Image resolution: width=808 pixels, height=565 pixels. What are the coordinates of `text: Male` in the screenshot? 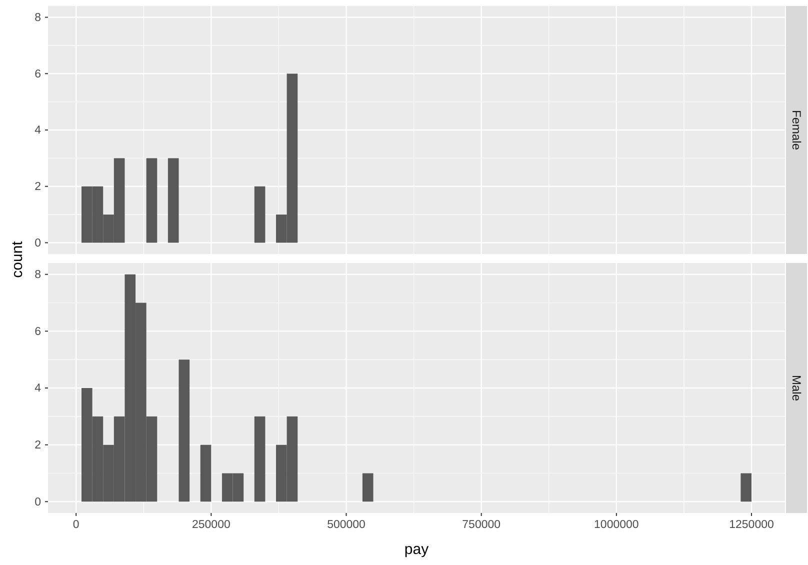 It's located at (796, 388).